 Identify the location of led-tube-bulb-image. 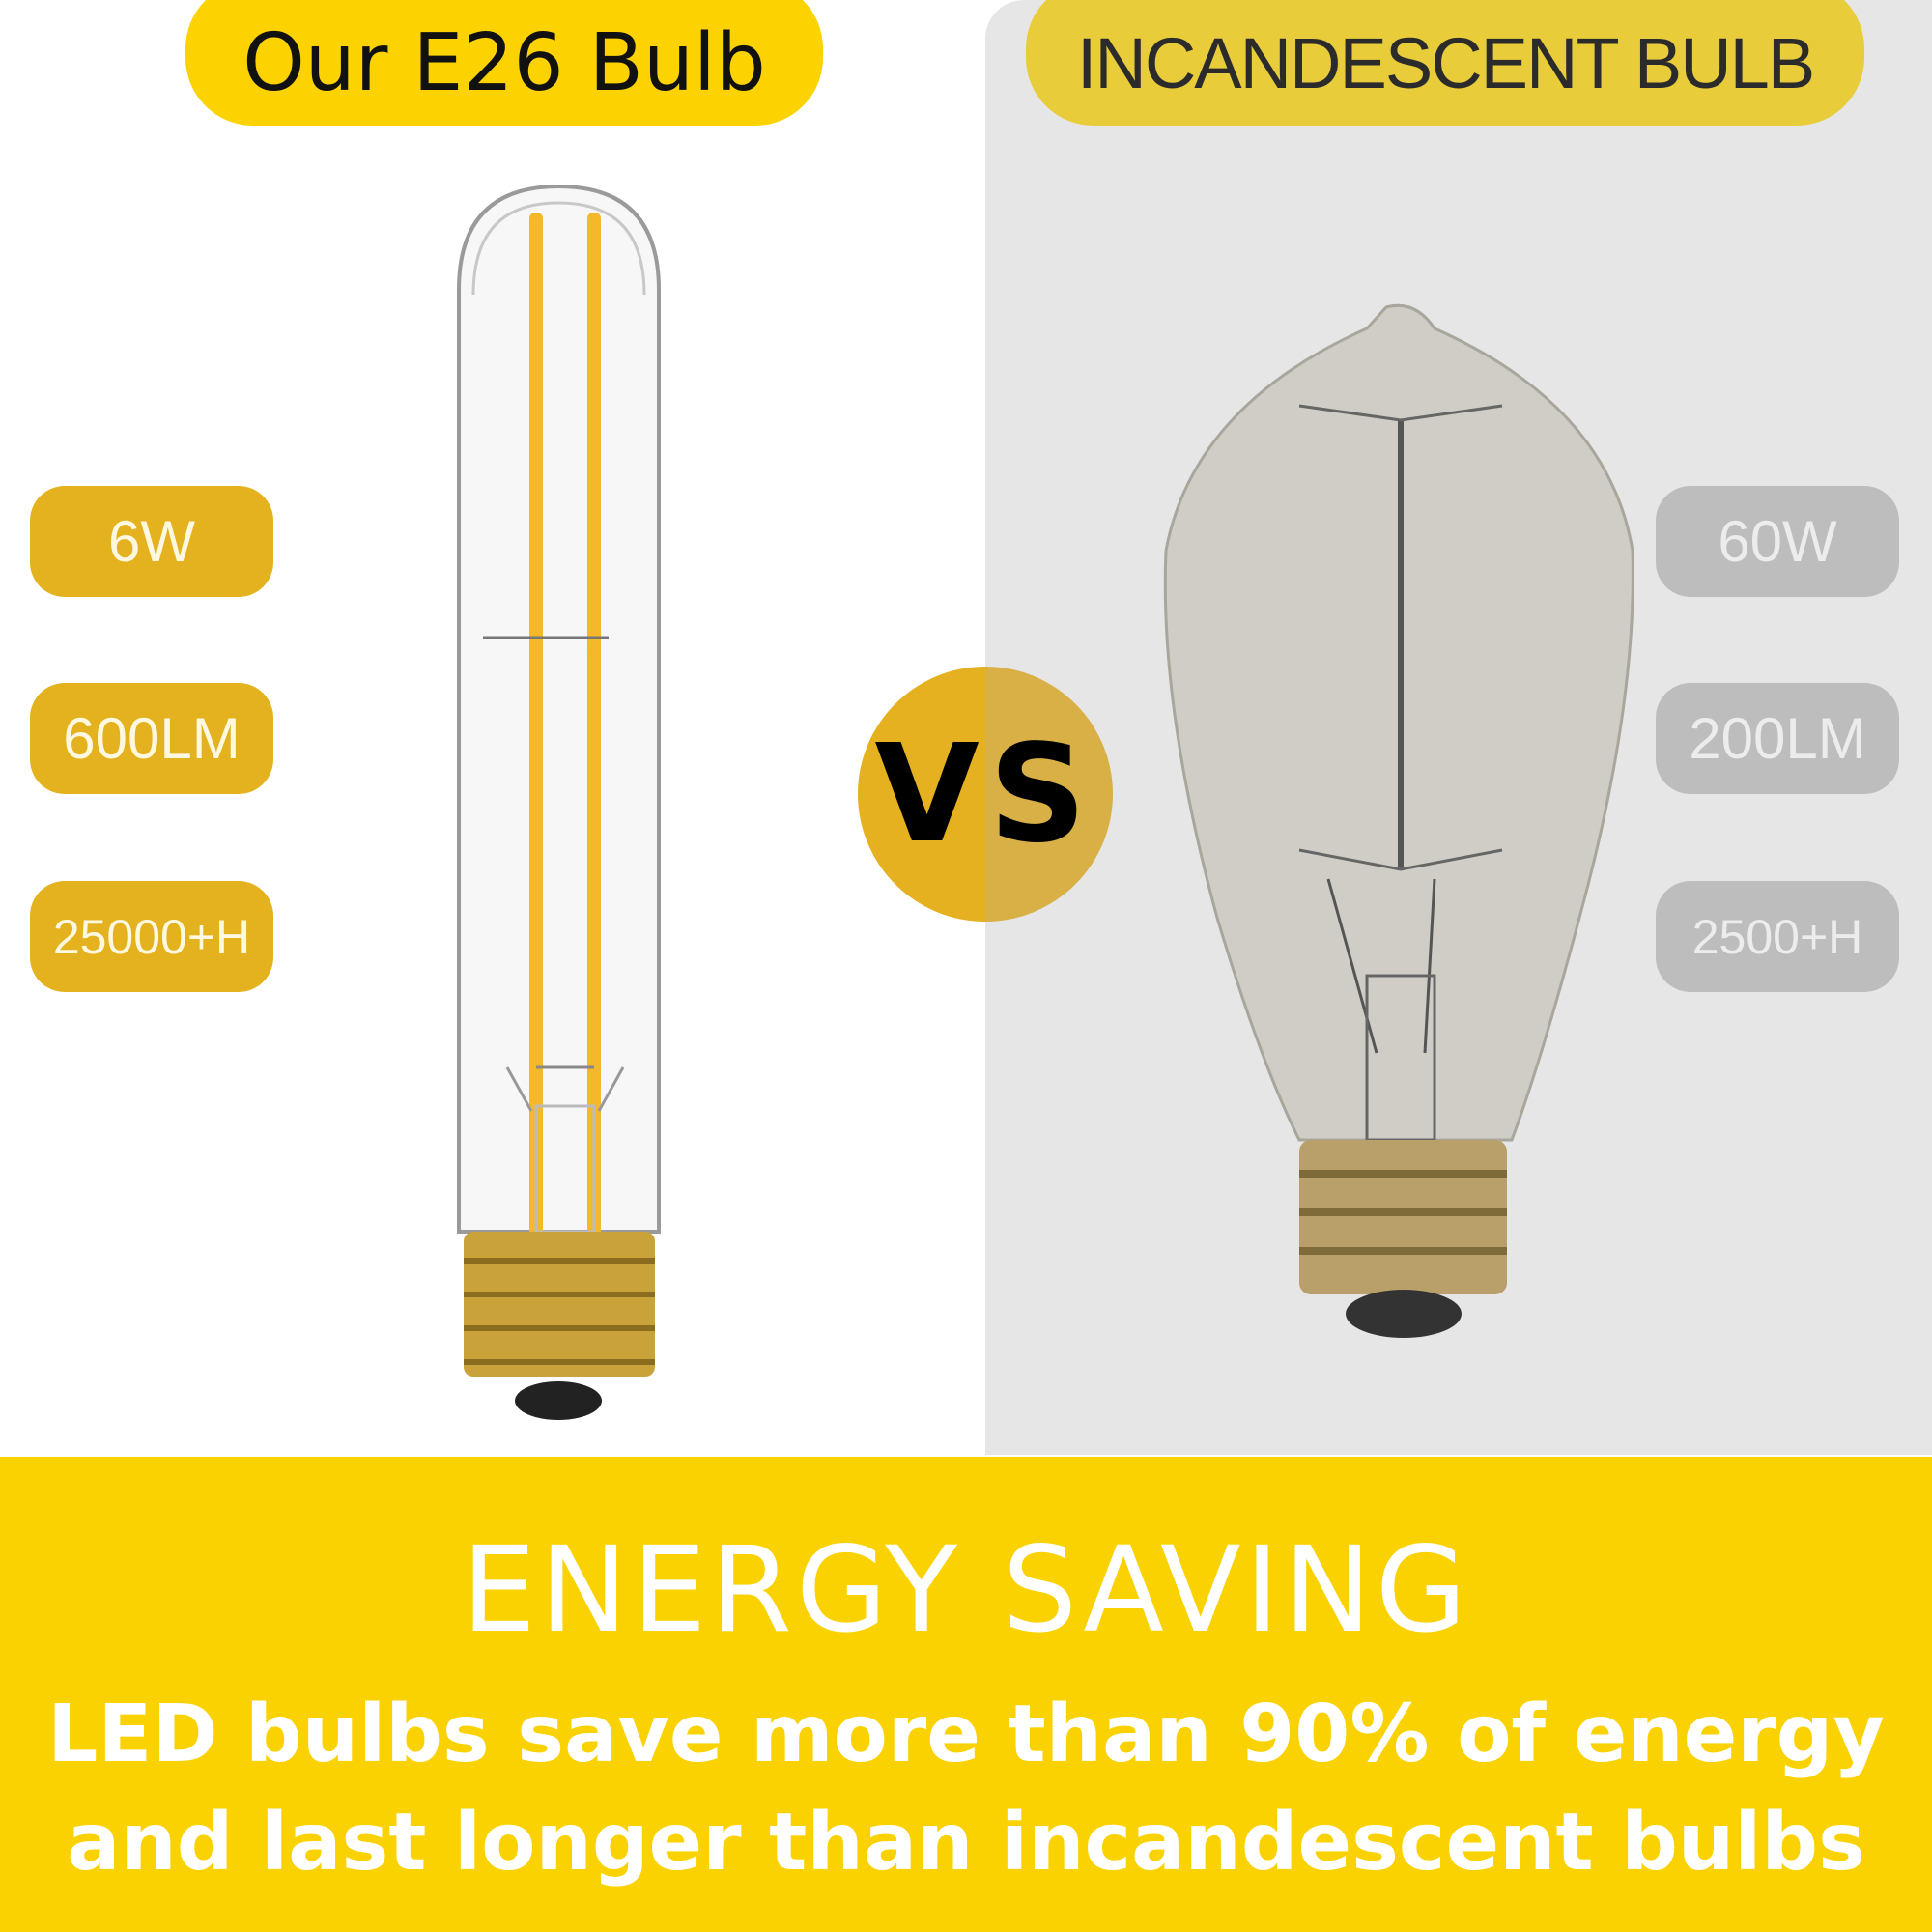
(559, 802).